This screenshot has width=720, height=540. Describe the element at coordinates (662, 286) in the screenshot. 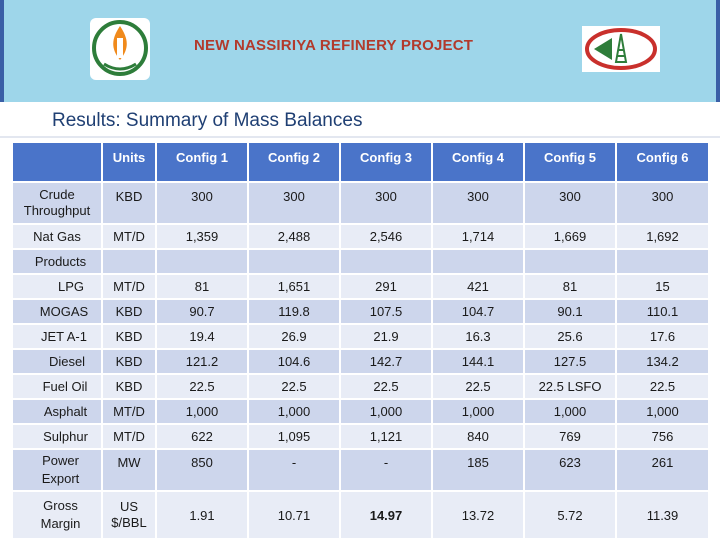

I see `value-cell: 15` at that location.